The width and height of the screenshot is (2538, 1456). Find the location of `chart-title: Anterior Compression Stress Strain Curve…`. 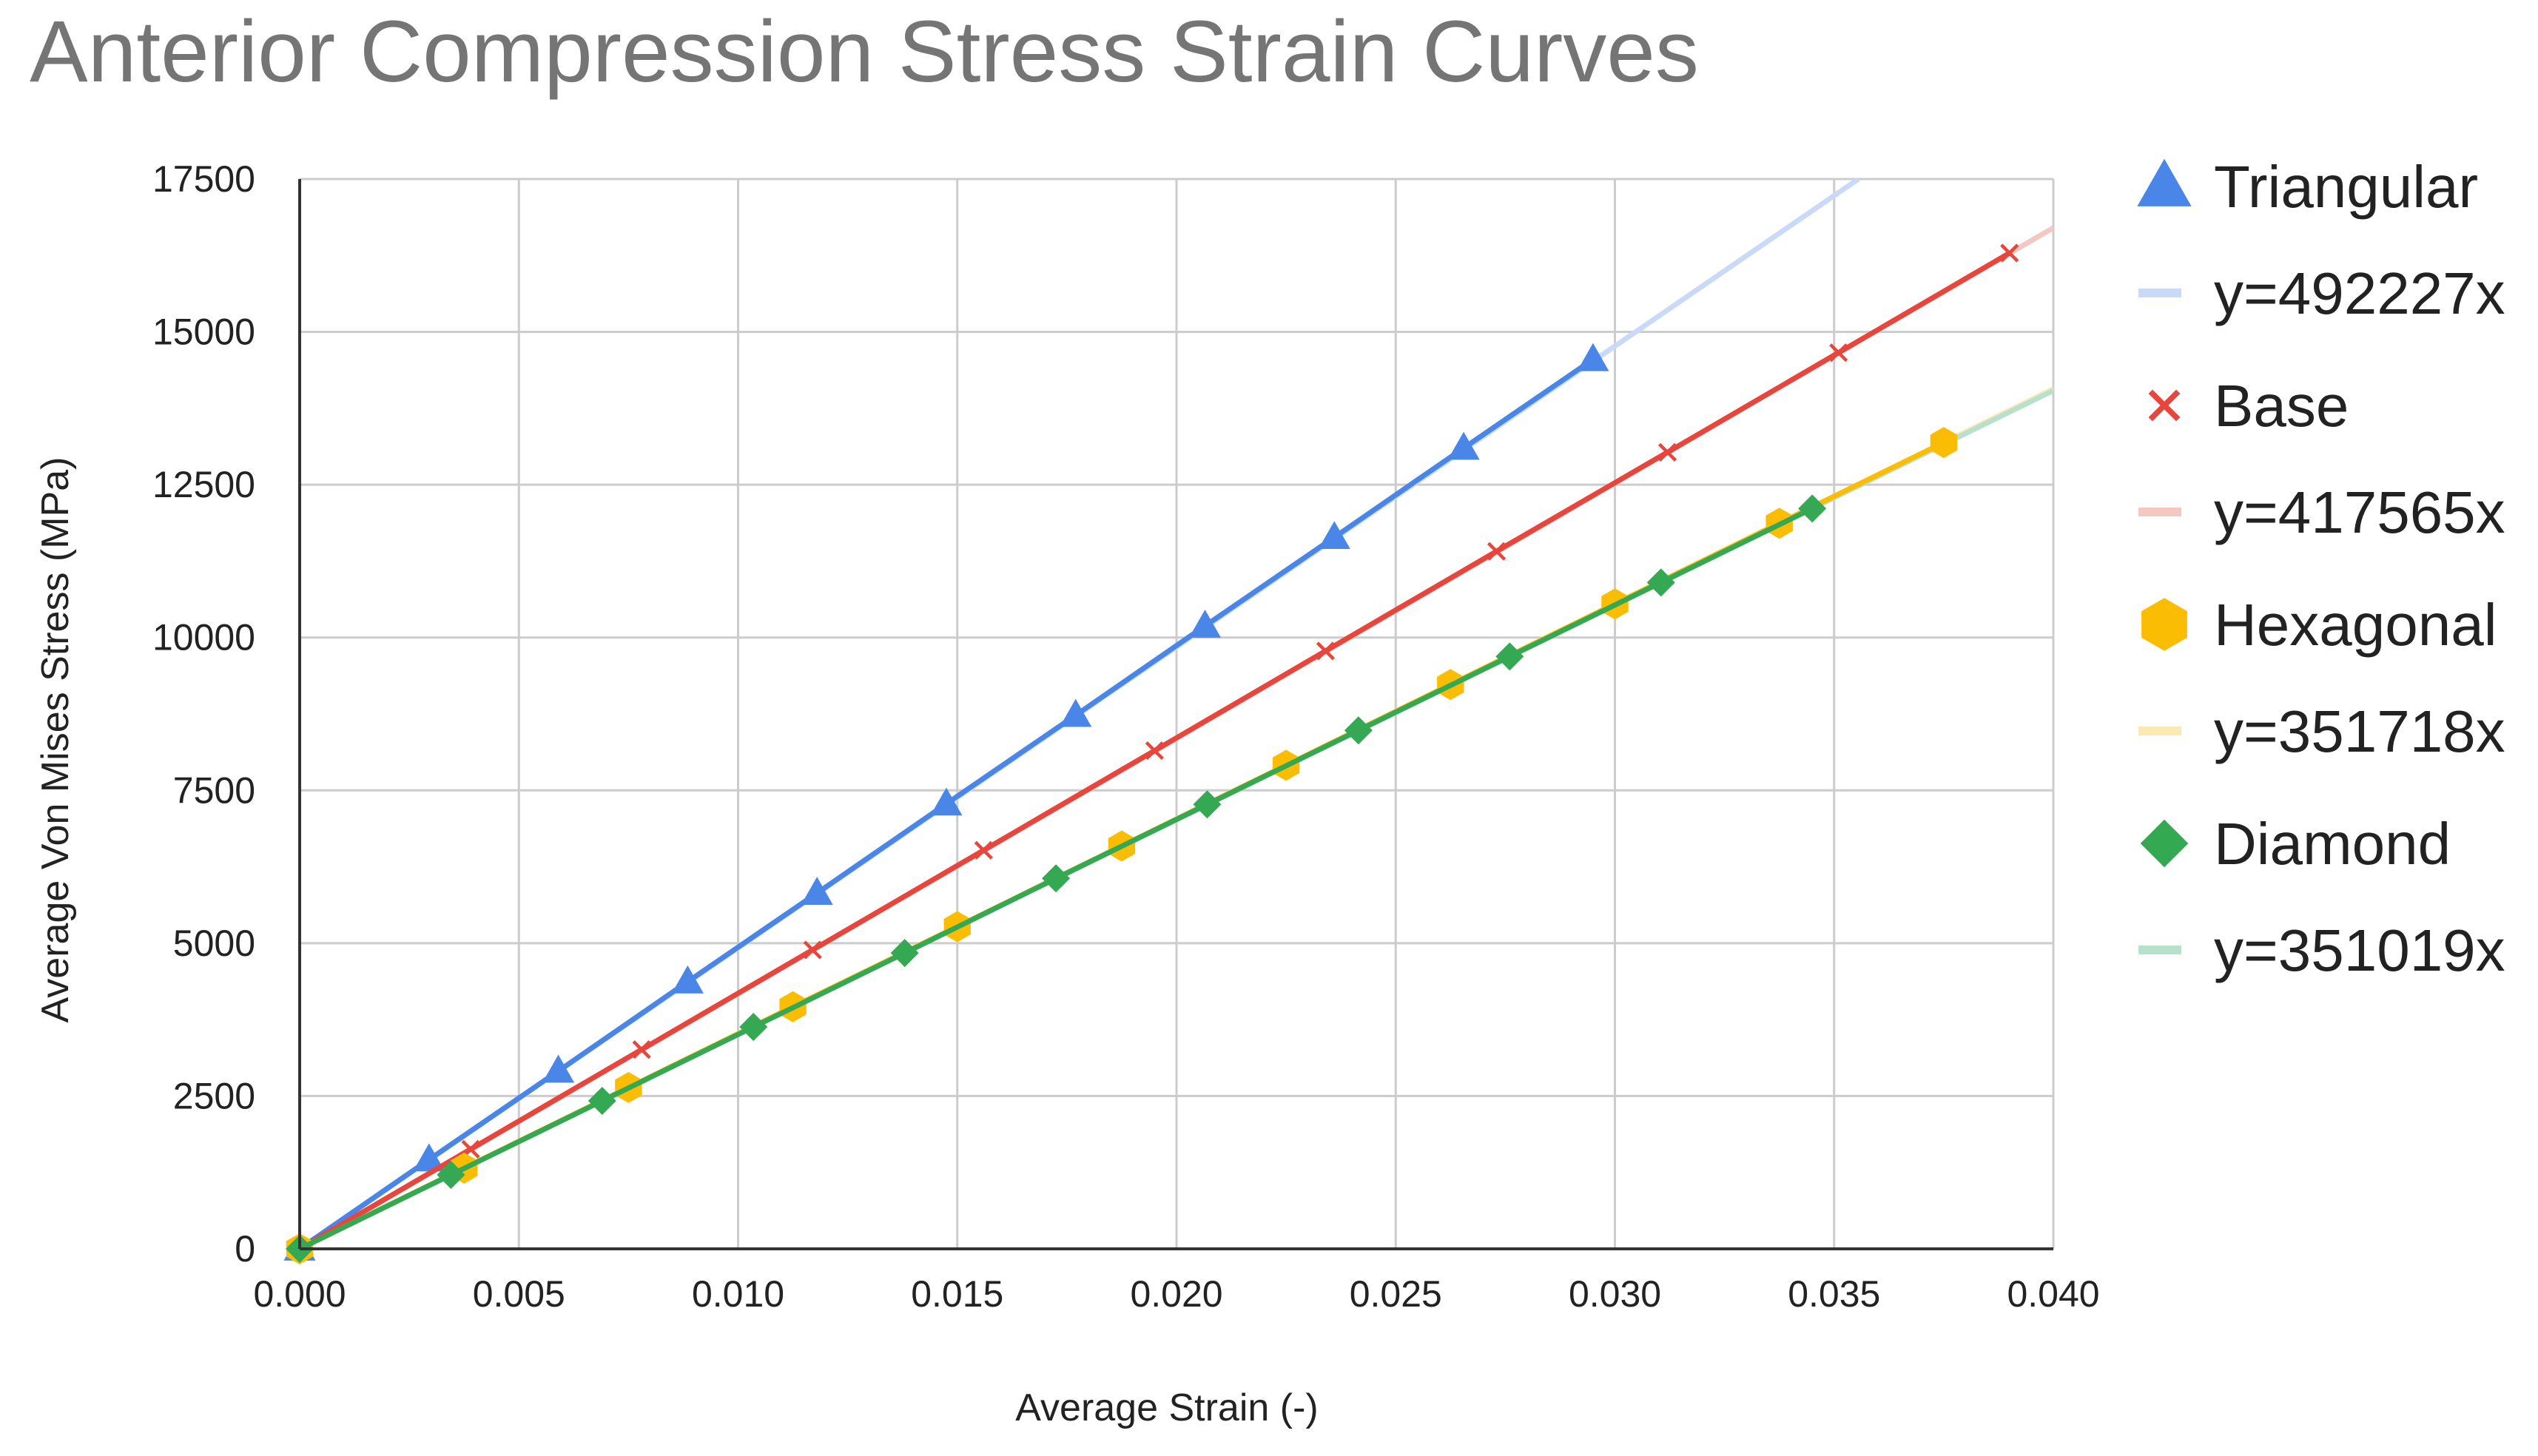

chart-title: Anterior Compression Stress Strain Curve… is located at coordinates (864, 52).